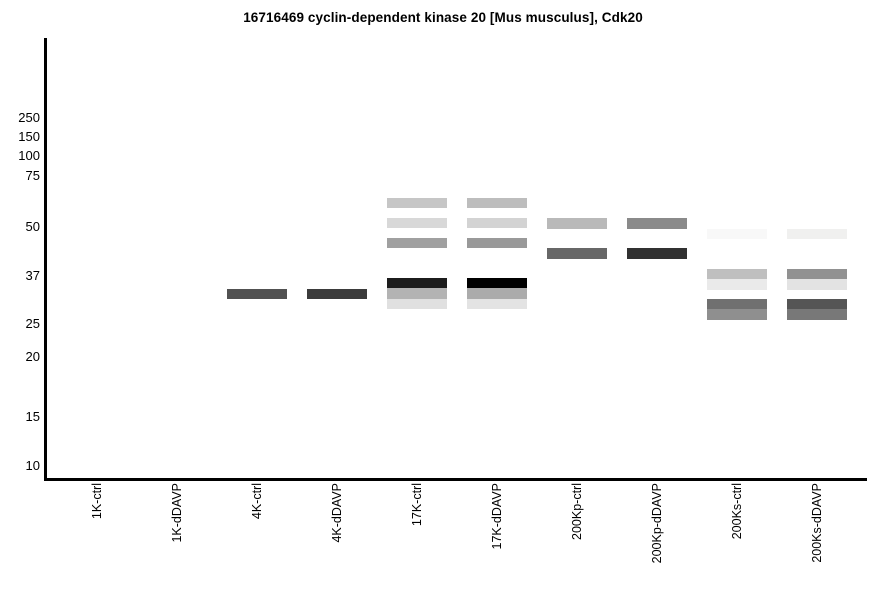 The height and width of the screenshot is (595, 886). Describe the element at coordinates (32, 356) in the screenshot. I see `y-axis-tick-label: 20` at that location.